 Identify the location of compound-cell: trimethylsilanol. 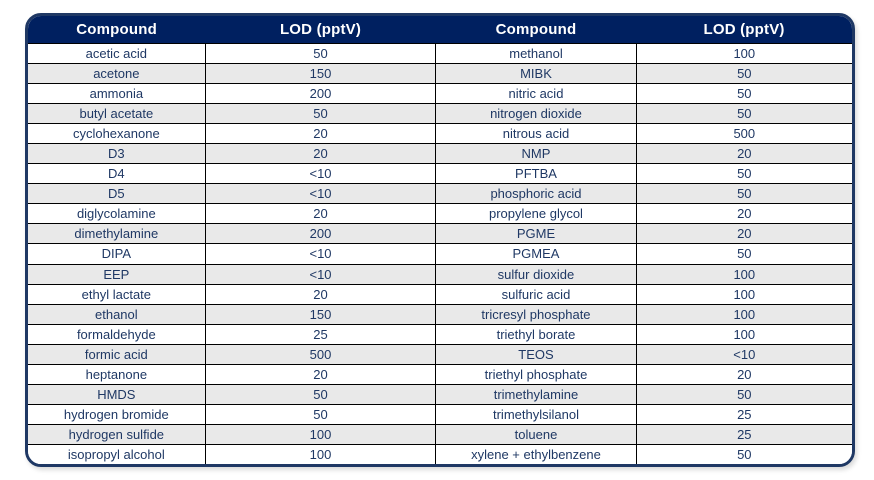
(536, 414).